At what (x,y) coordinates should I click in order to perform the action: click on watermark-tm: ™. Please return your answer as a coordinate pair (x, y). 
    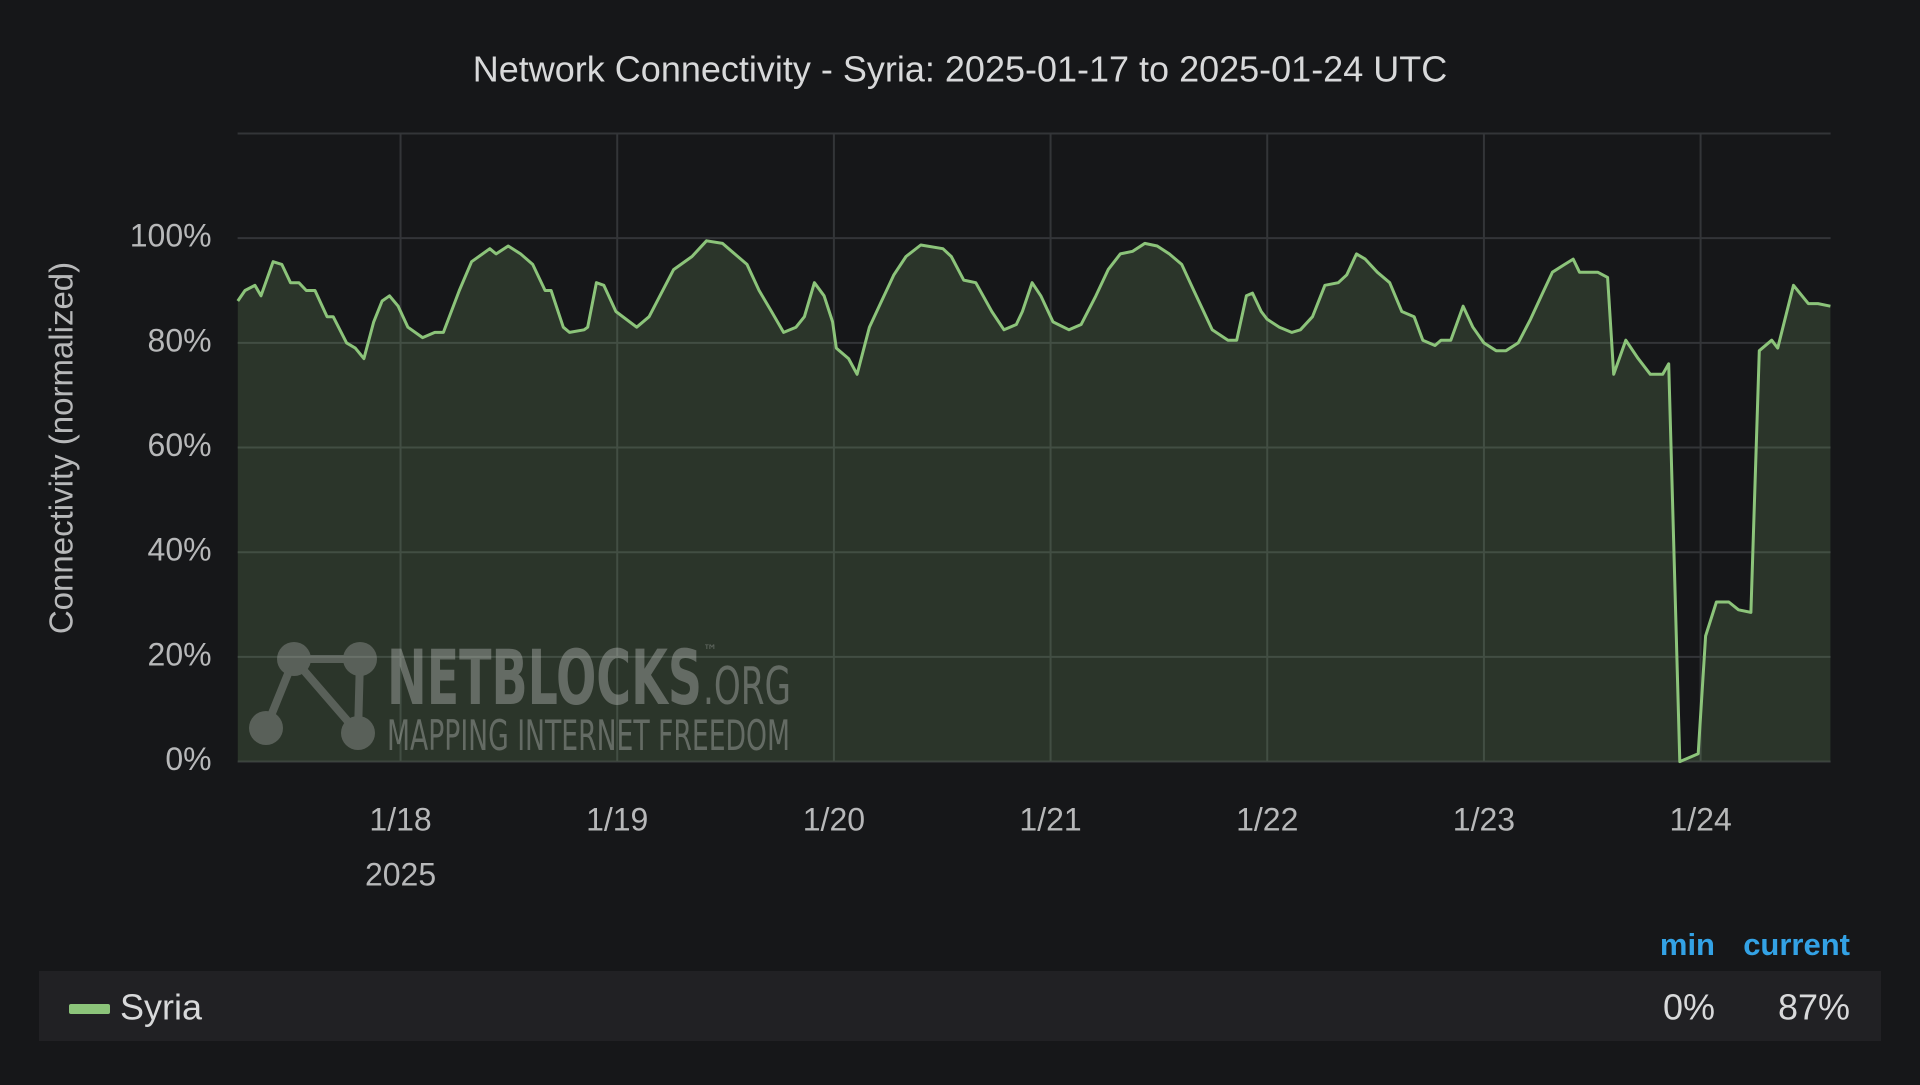
    Looking at the image, I should click on (710, 650).